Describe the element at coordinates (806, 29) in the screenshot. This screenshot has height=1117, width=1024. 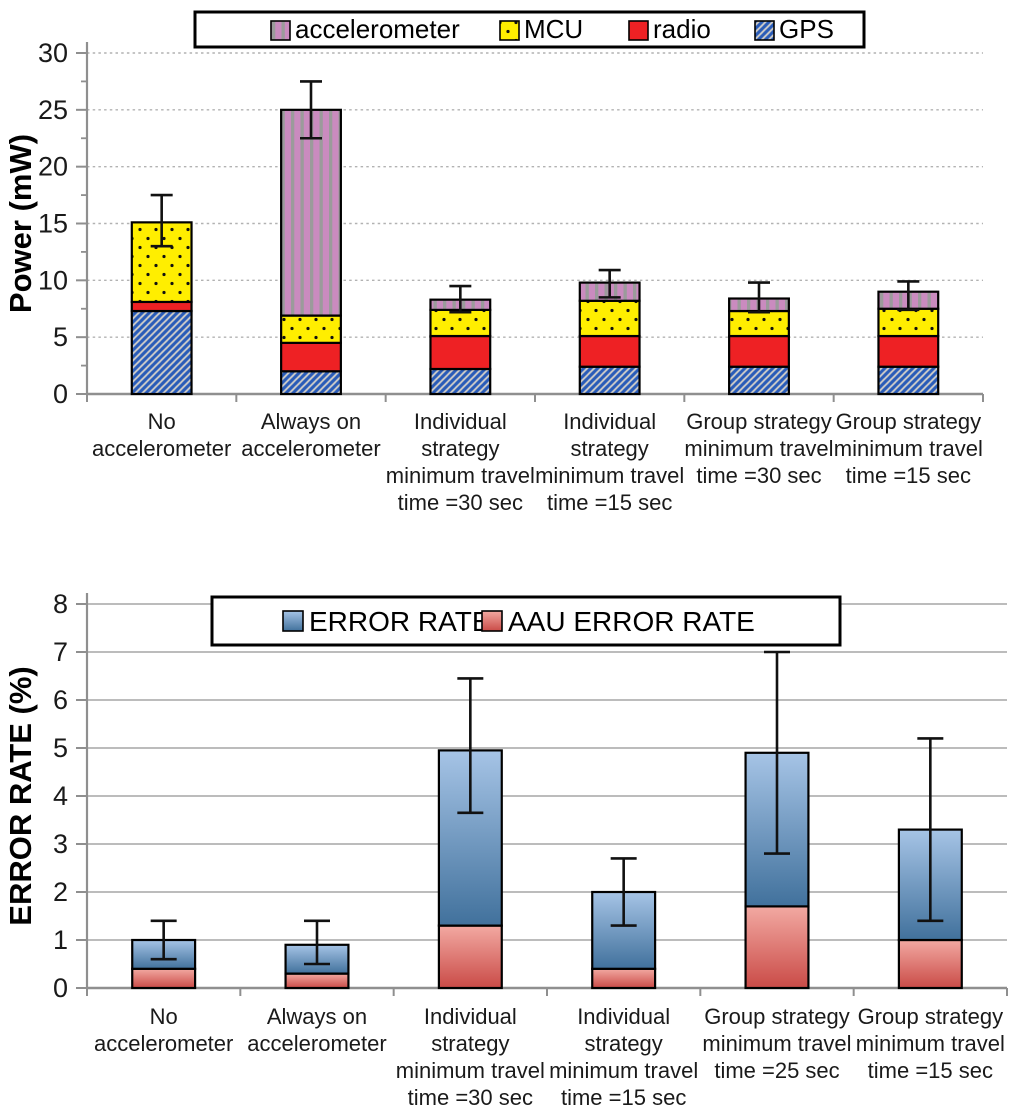
I see `legend-label: GPS` at that location.